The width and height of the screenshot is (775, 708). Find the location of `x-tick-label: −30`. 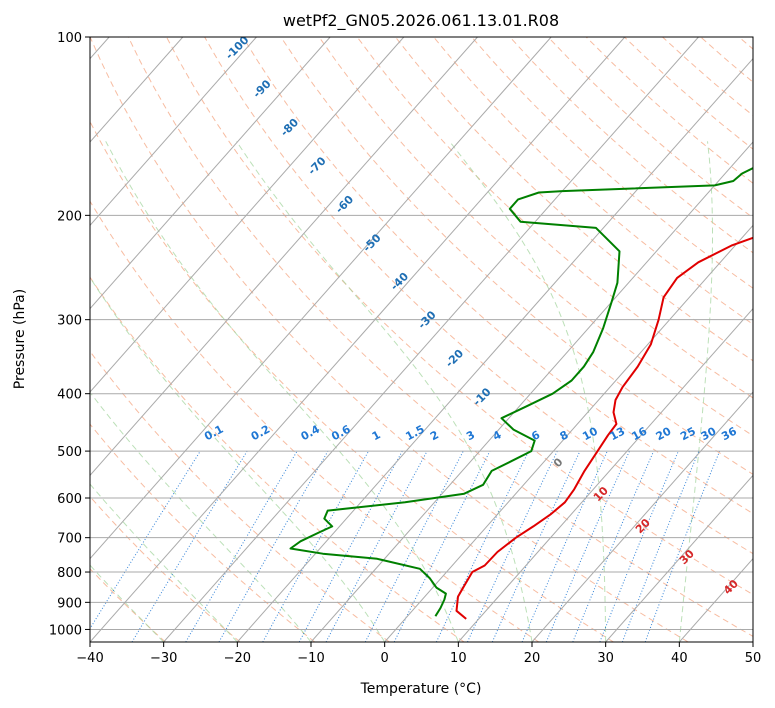

x-tick-label: −30 is located at coordinates (163, 658).